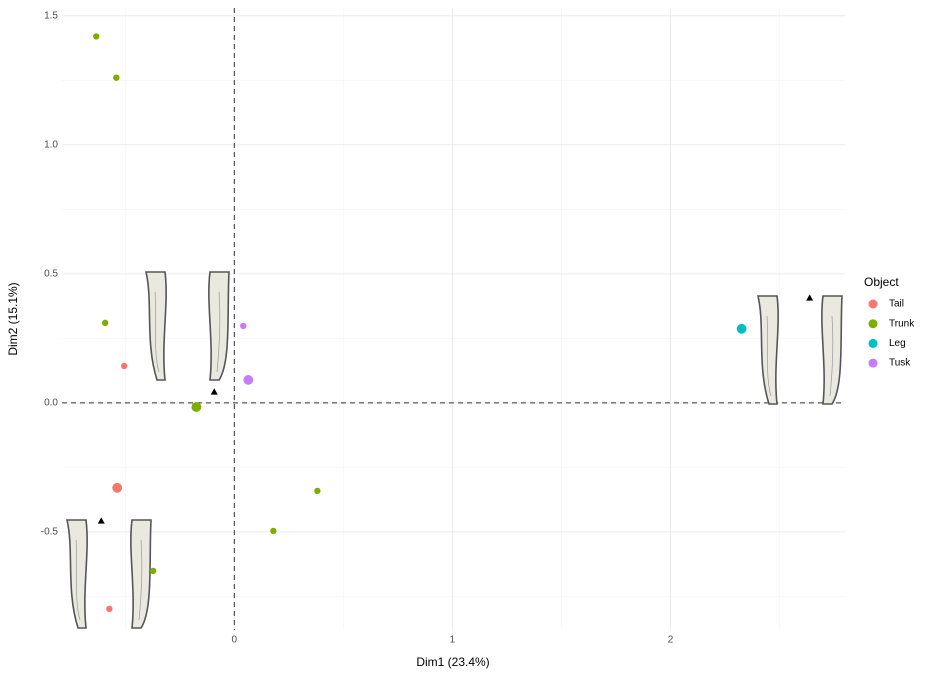 This screenshot has height=673, width=925. What do you see at coordinates (50, 532) in the screenshot?
I see `y-tick-label: -0.5` at bounding box center [50, 532].